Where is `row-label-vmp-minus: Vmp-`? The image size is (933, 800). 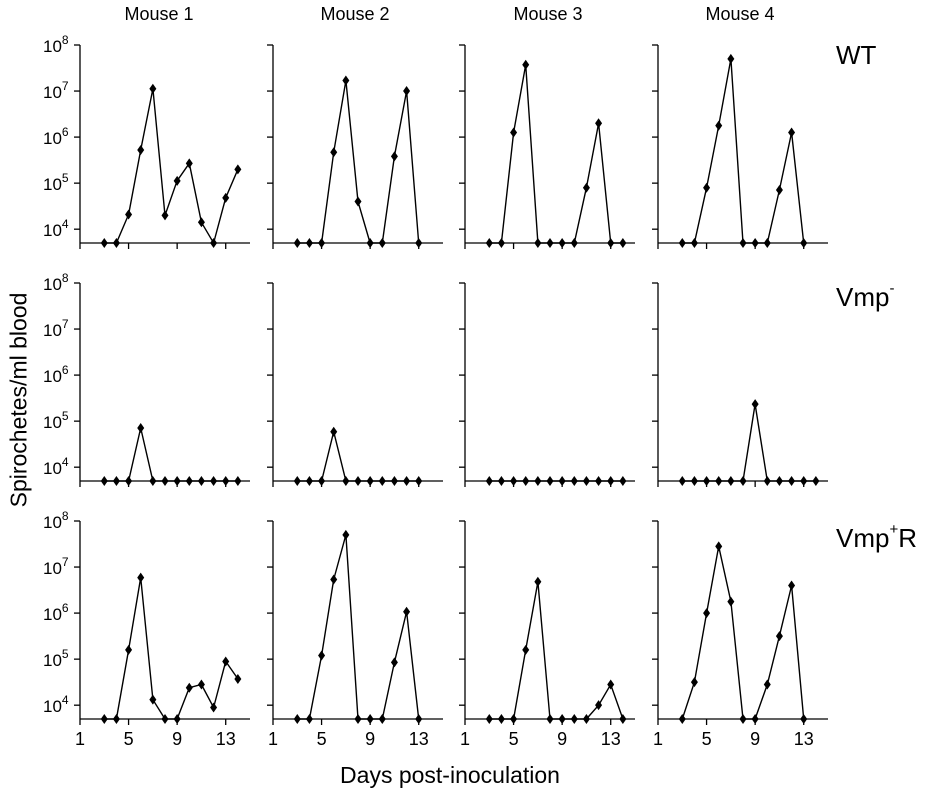 row-label-vmp-minus: Vmp- is located at coordinates (865, 296).